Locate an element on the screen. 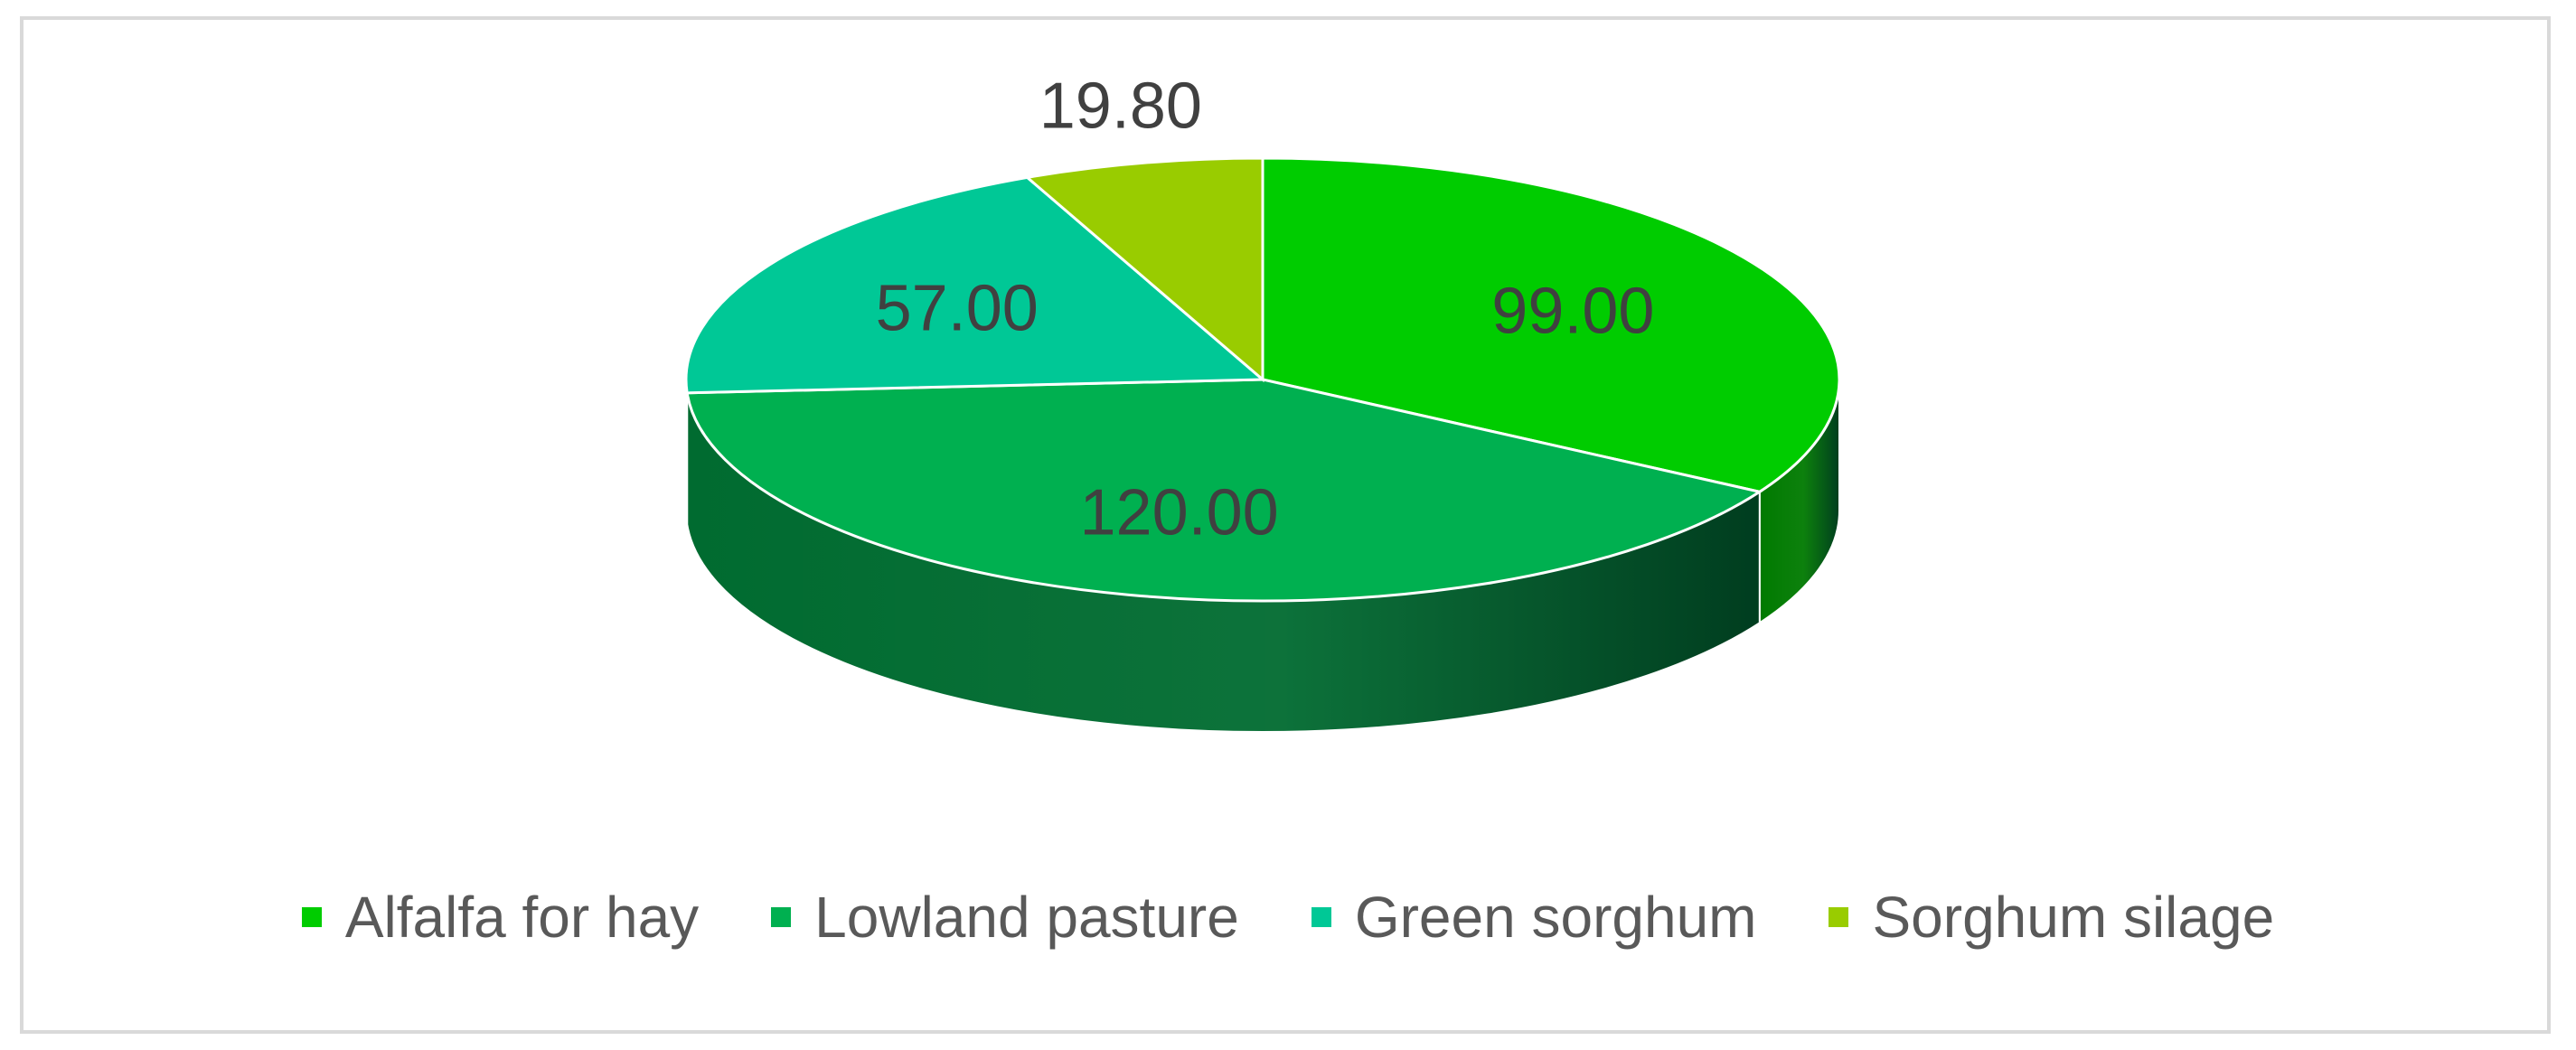  legend-item-lowland-pasture: Lowland pasture is located at coordinates (1005, 917).